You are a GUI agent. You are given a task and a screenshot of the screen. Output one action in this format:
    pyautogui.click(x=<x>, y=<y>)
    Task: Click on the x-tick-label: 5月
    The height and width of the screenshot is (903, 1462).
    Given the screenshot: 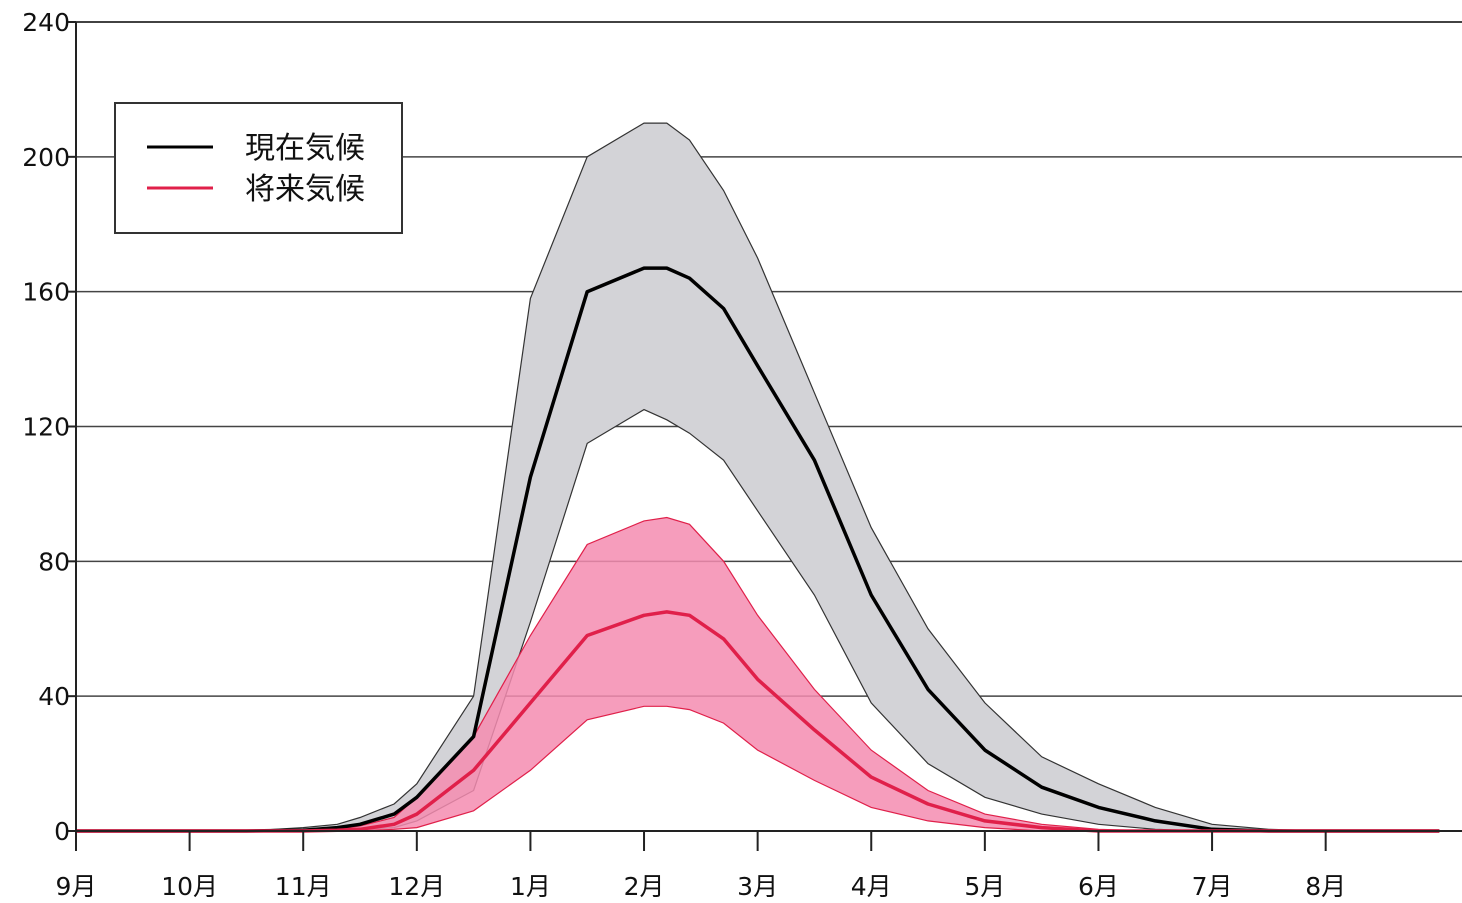 What is the action you would take?
    pyautogui.click(x=984, y=886)
    